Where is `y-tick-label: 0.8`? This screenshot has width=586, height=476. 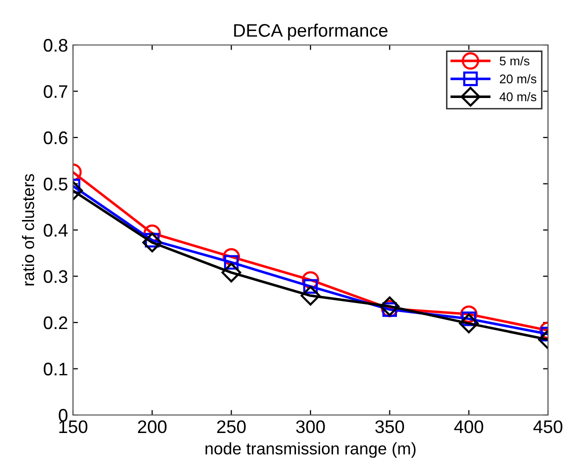 y-tick-label: 0.8 is located at coordinates (56, 45).